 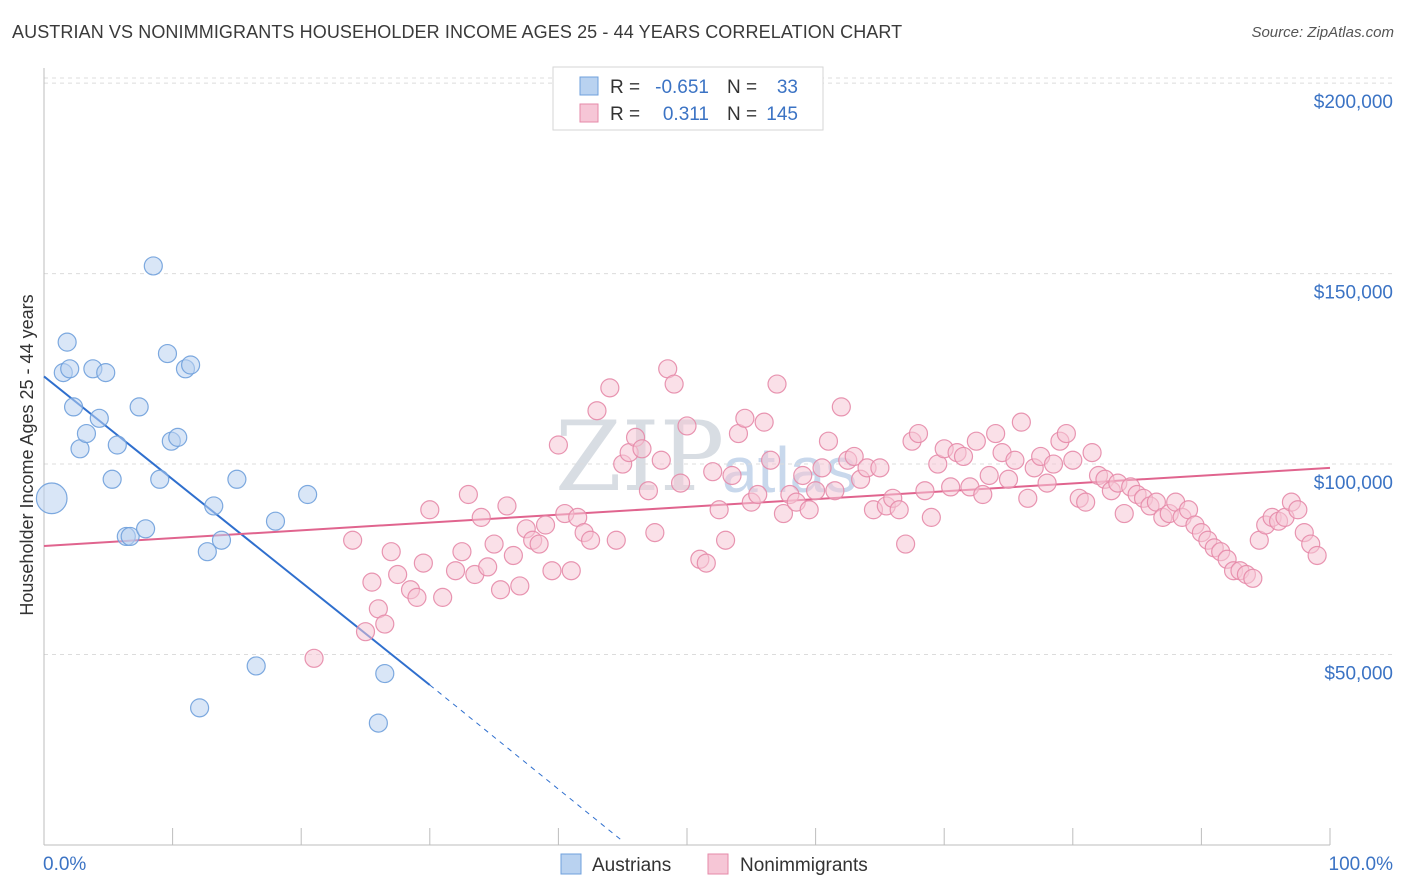 What do you see at coordinates (782, 114) in the screenshot?
I see `legend-n-value-2: 145` at bounding box center [782, 114].